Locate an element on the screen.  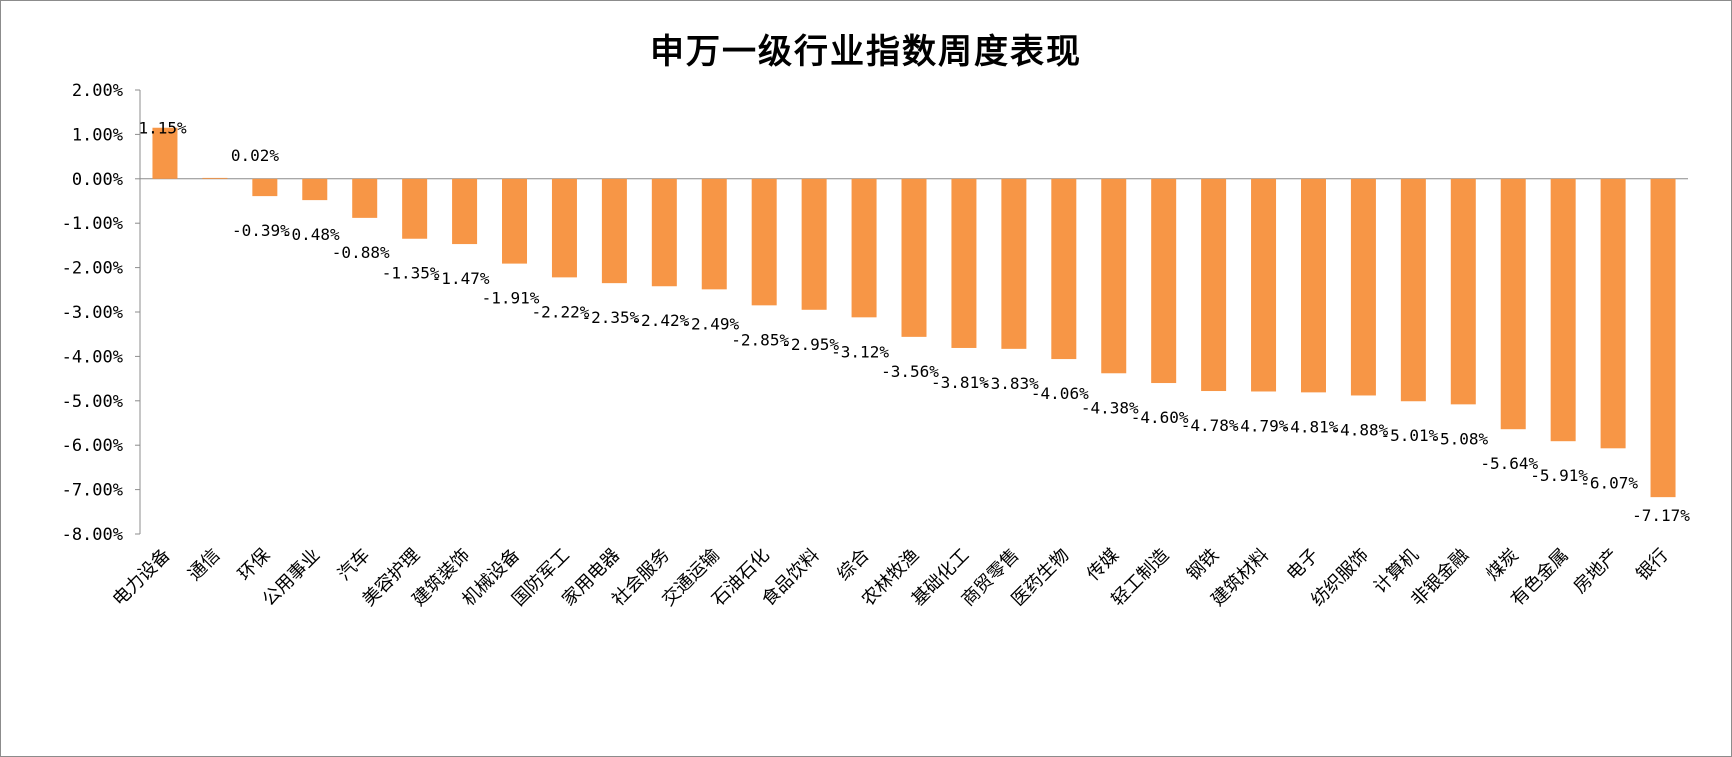
y-tick-label: -4.00% is located at coordinates (92, 357).